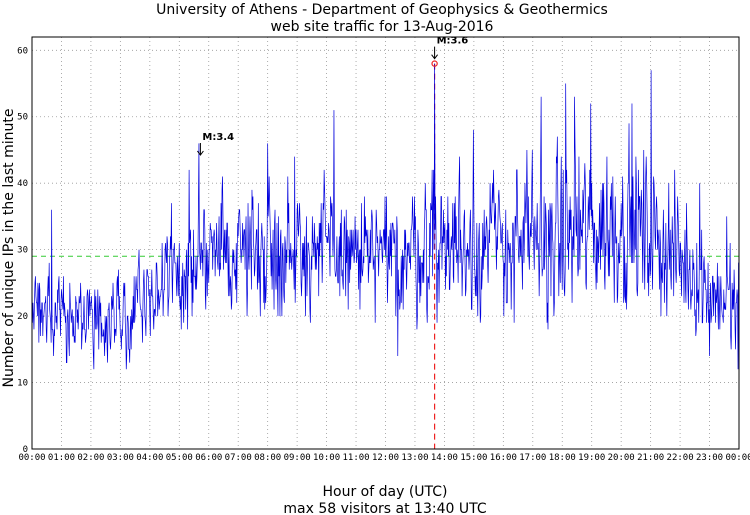 The image size is (750, 515). I want to click on y-tick-label: 50, so click(22, 118).